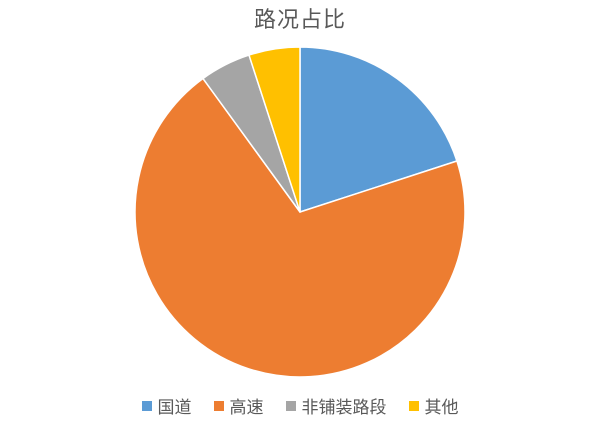  I want to click on legend-label: 高速, so click(246, 408).